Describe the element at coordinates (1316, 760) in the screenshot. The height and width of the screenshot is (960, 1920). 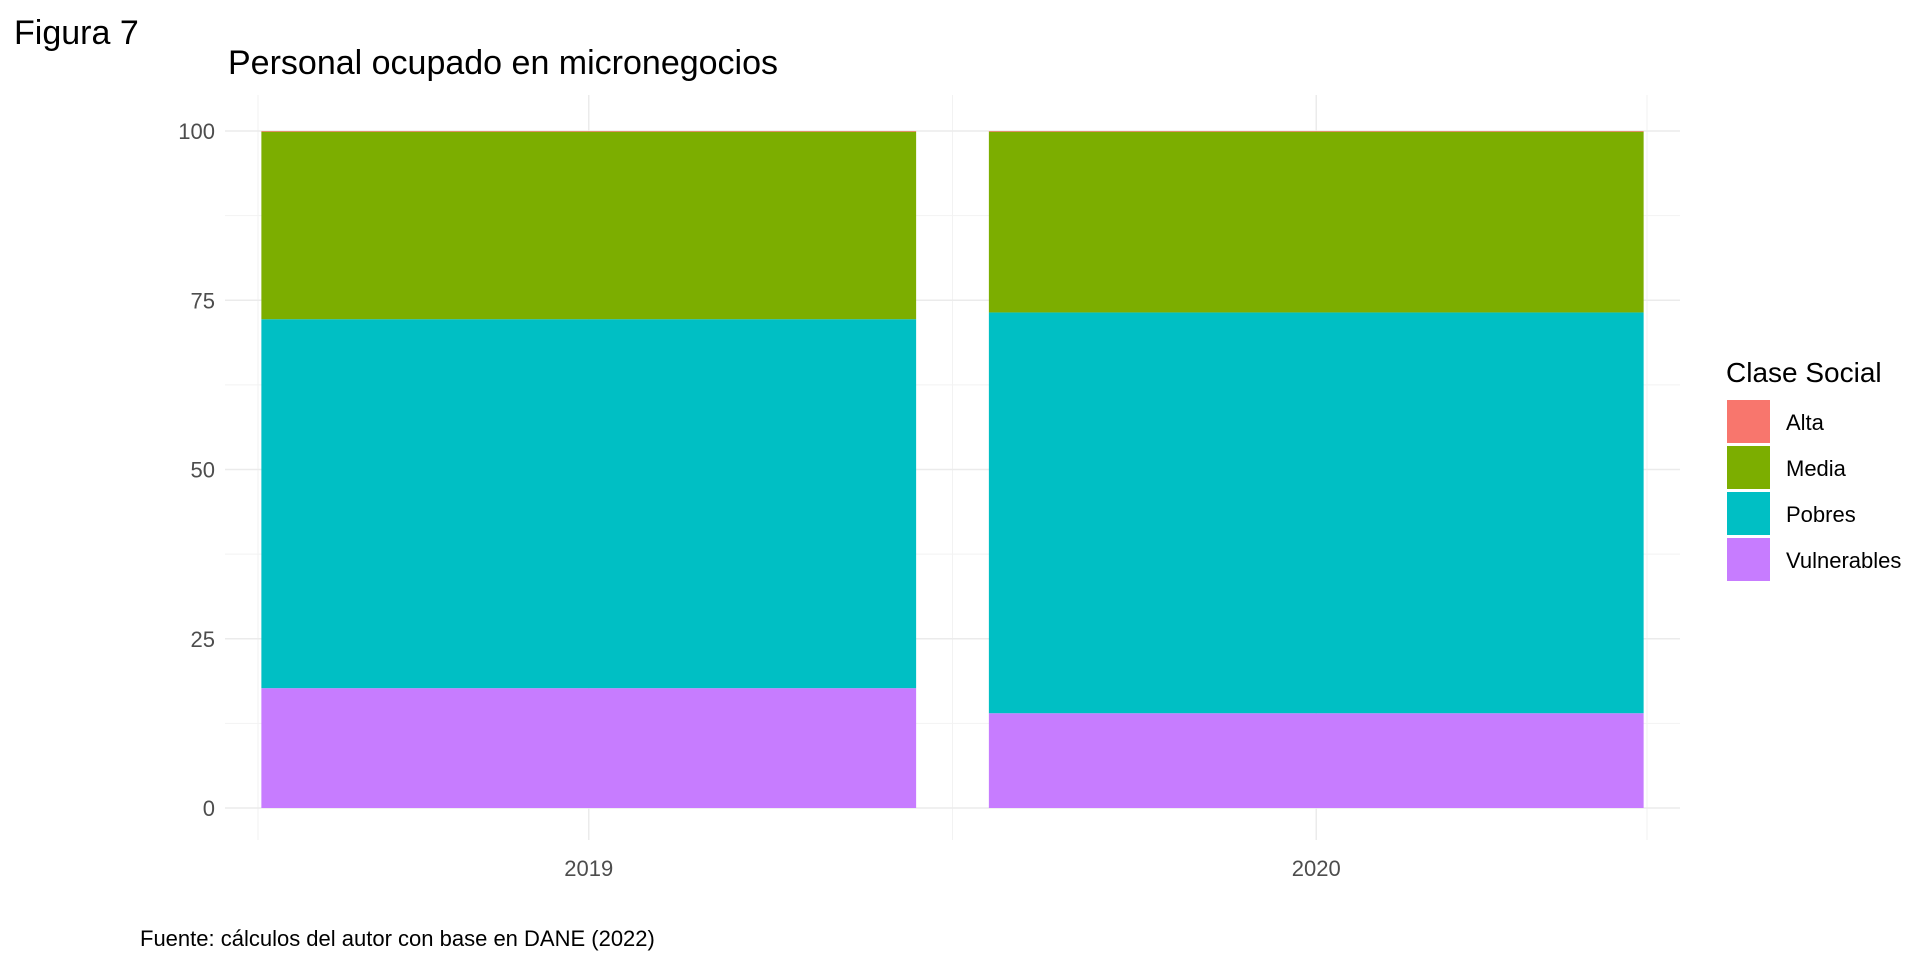
I see `bar-segment-vulnerables-2020` at that location.